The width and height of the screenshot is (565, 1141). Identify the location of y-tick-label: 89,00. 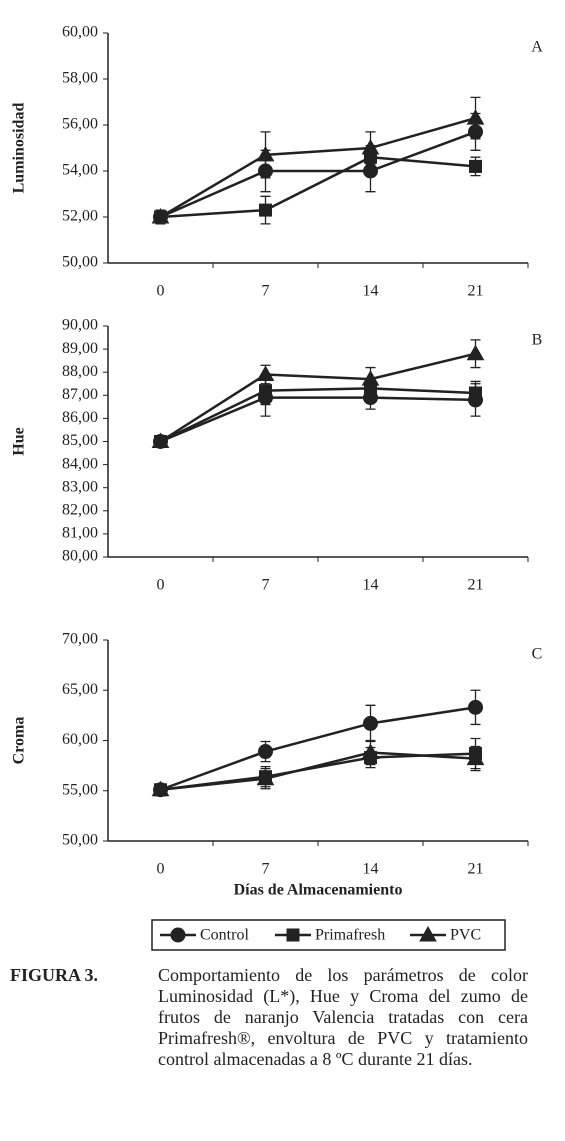
(80, 348).